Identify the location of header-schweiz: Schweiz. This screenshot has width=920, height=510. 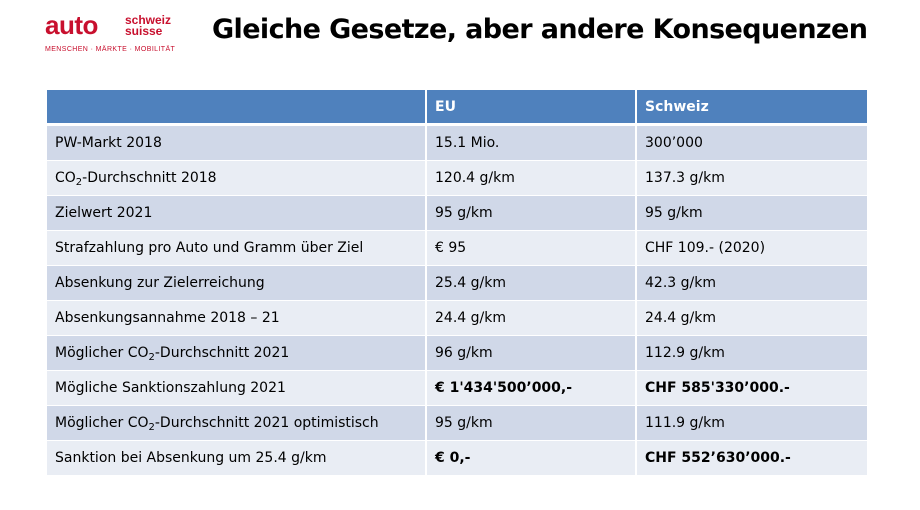
(752, 108).